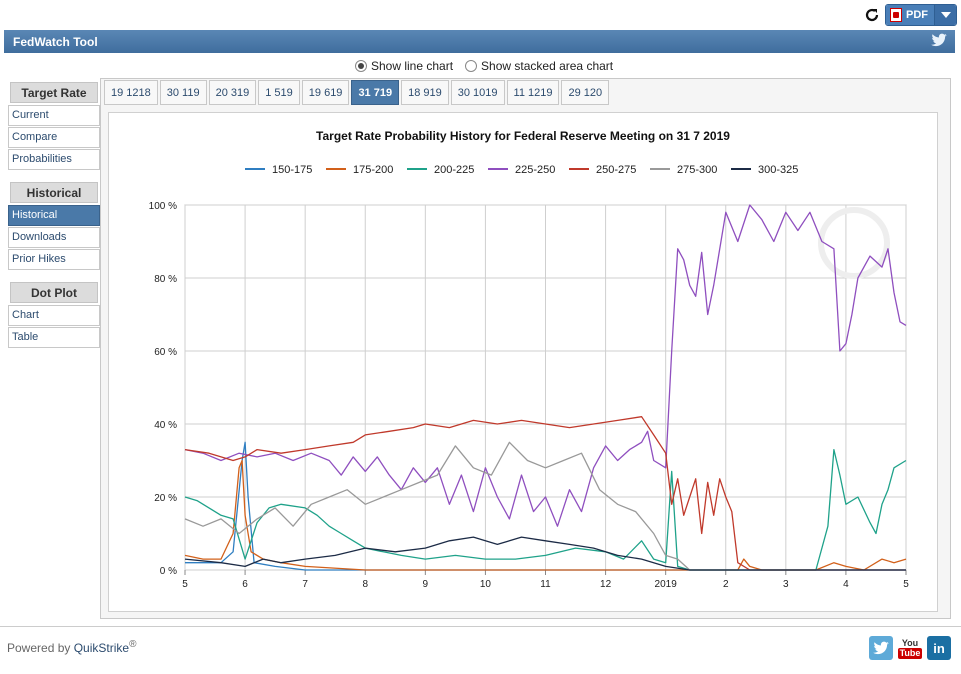 This screenshot has height=674, width=961. What do you see at coordinates (183, 92) in the screenshot?
I see `tab-meeting: 30 119` at bounding box center [183, 92].